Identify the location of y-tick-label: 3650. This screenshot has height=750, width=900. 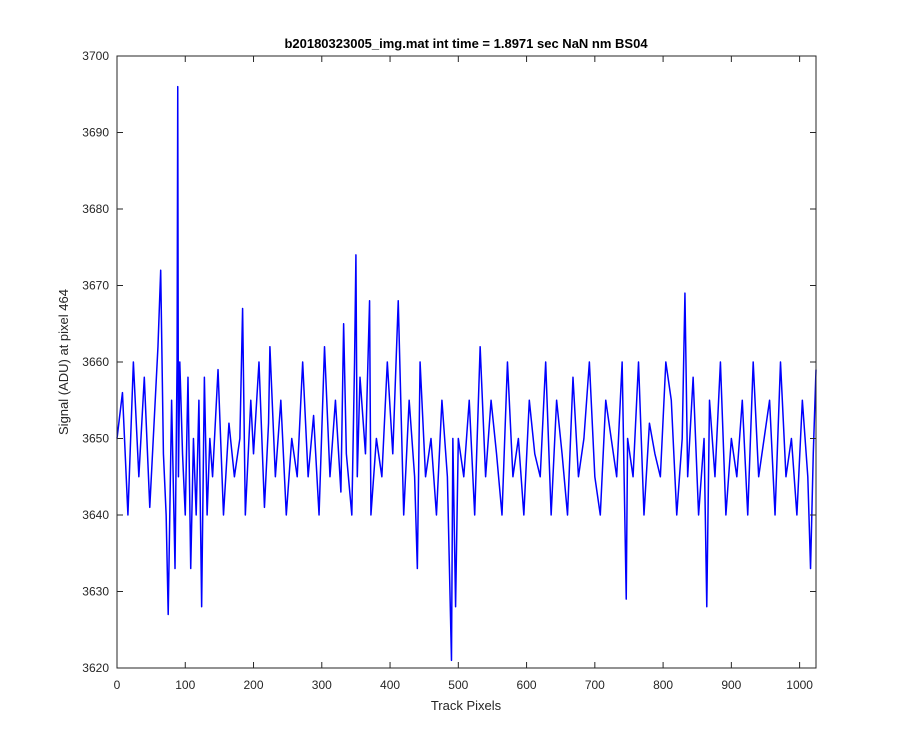
(95, 439).